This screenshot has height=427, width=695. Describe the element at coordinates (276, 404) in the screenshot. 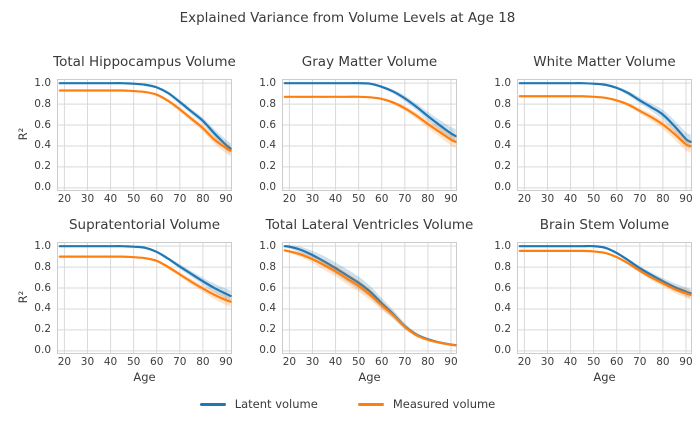

I see `legend-label-latent-volume: Latent volume` at that location.